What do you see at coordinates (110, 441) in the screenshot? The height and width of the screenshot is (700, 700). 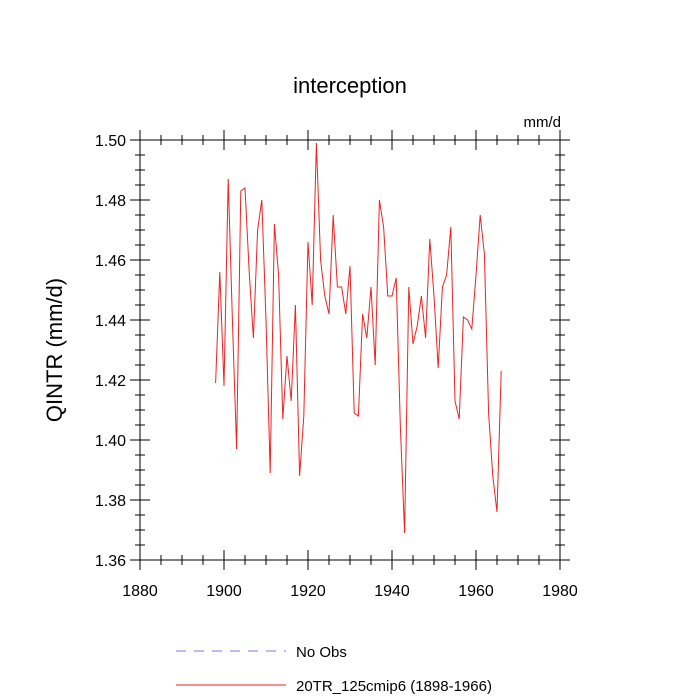 I see `y-tick-label: 1.40` at bounding box center [110, 441].